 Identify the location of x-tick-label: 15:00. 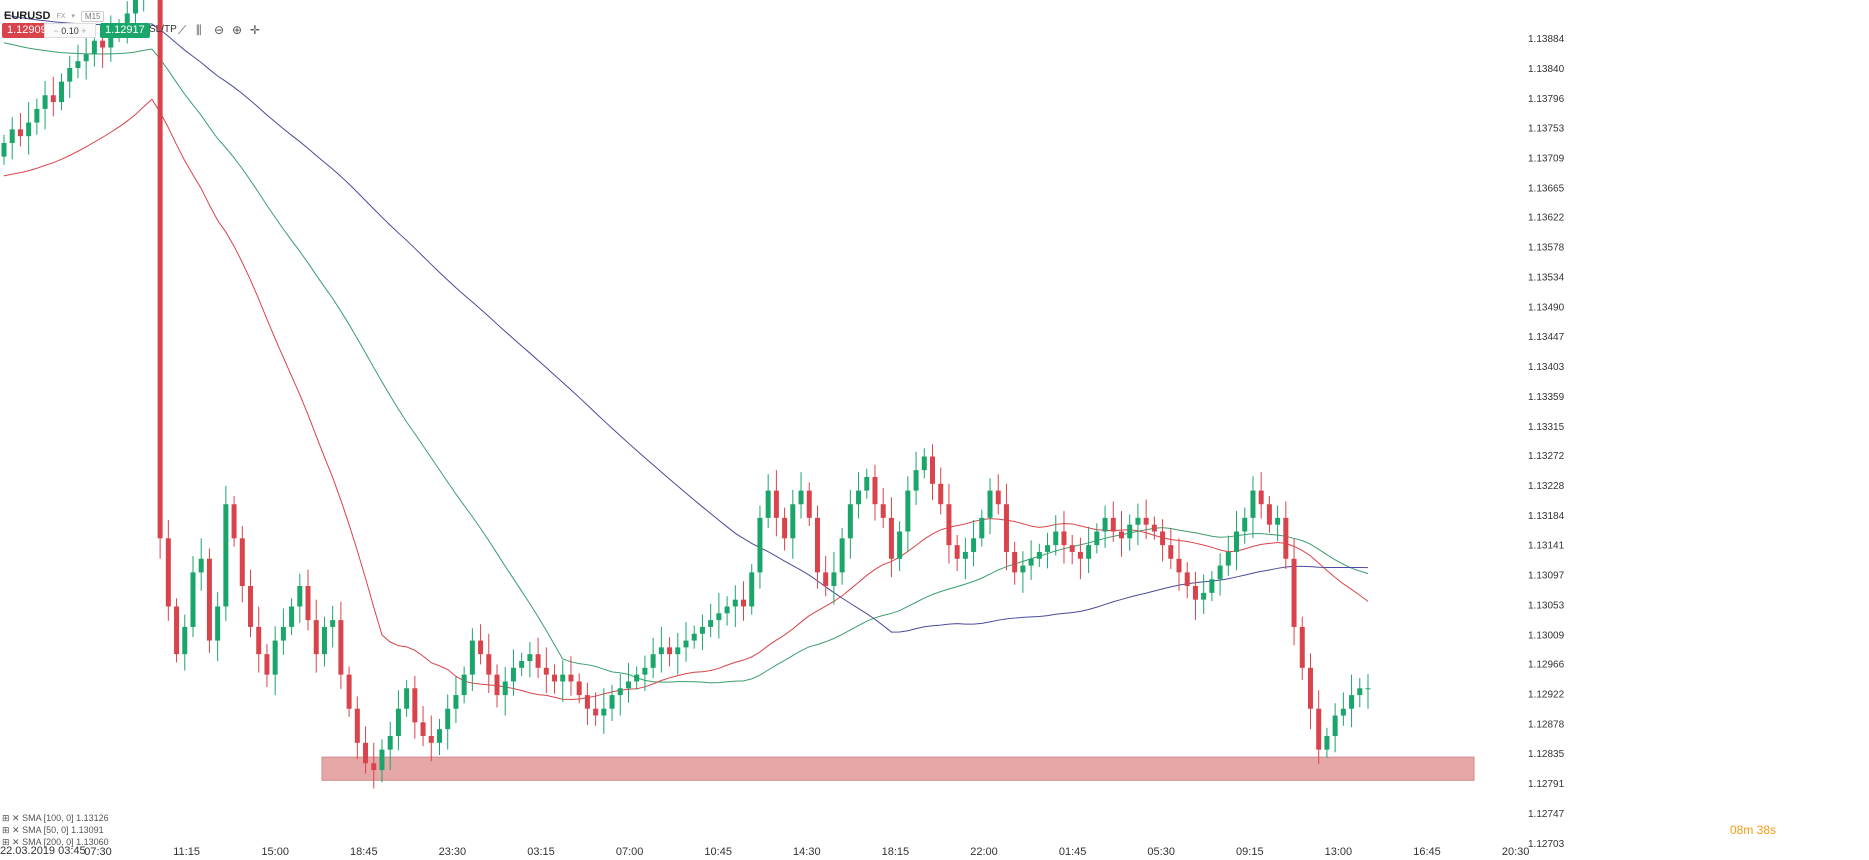
(275, 852).